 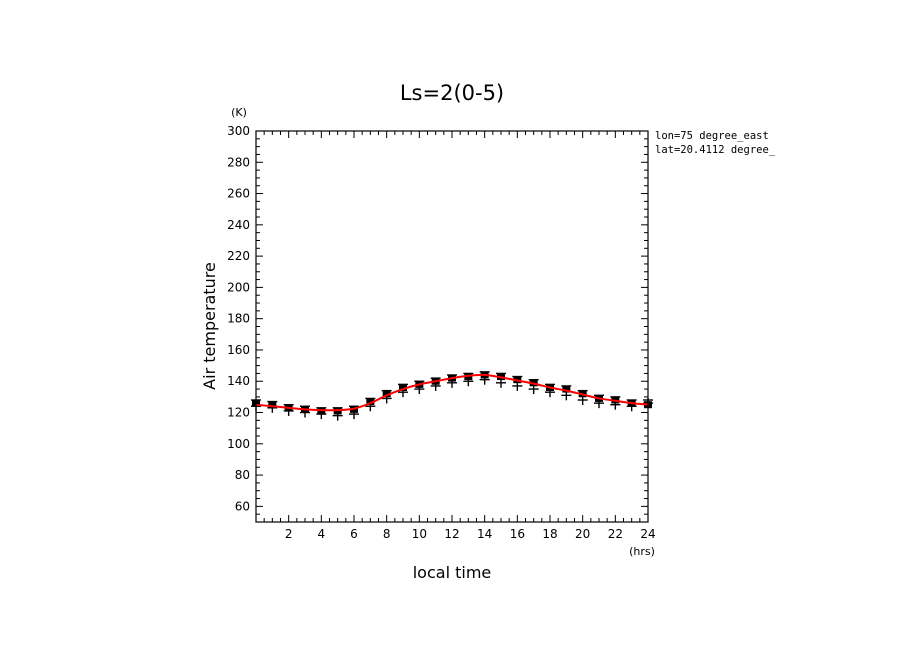 What do you see at coordinates (549, 534) in the screenshot?
I see `x-tick-label: 18` at bounding box center [549, 534].